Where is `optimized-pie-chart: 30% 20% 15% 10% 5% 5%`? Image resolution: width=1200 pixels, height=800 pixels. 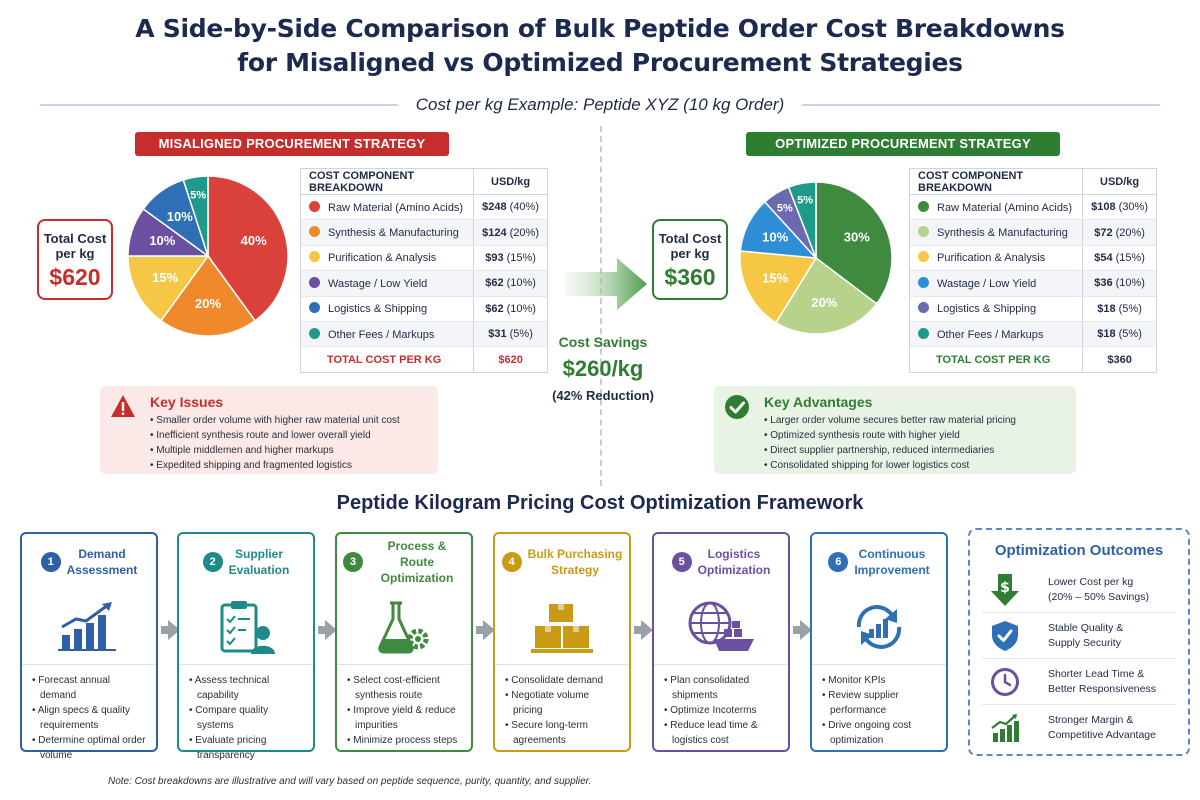
optimized-pie-chart: 30% 20% 15% 10% 5% 5% is located at coordinates (816, 258).